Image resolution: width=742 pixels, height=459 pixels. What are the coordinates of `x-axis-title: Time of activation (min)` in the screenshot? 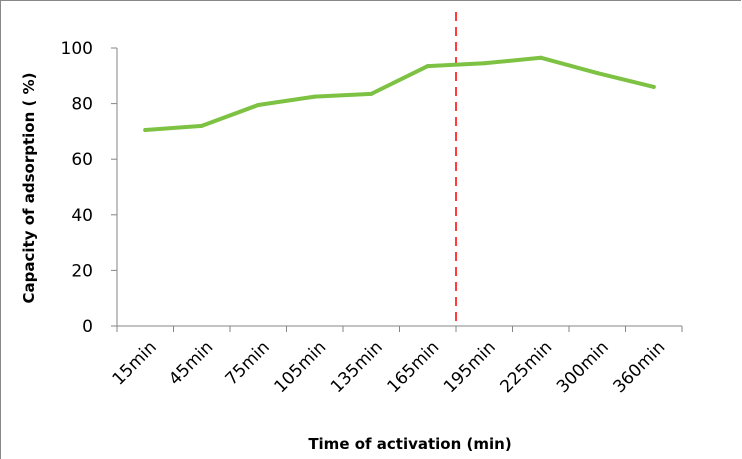 It's located at (409, 444).